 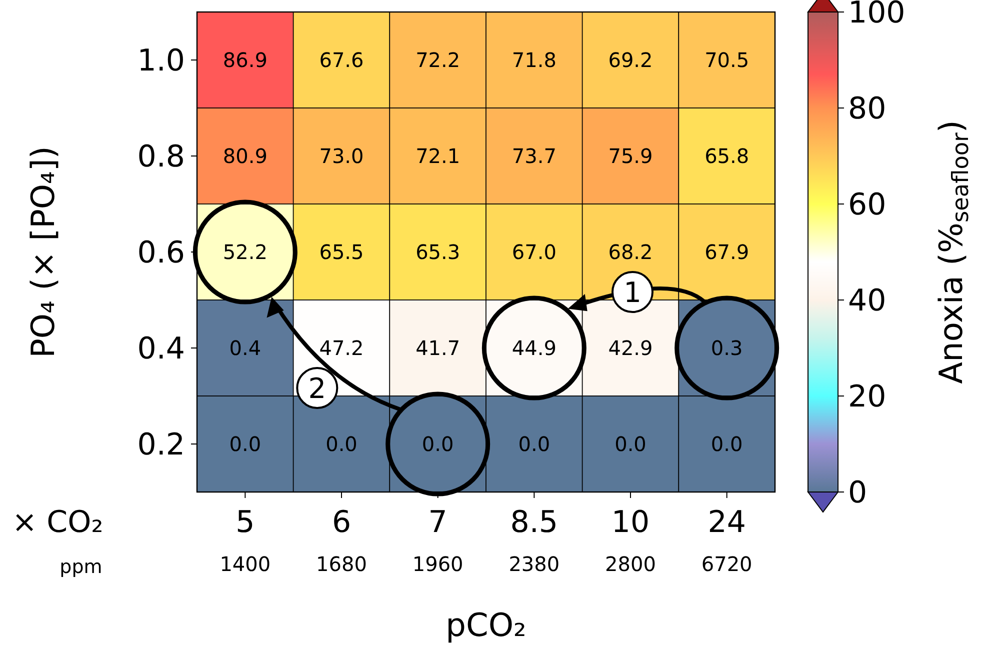 I want to click on data-label: 42.9, so click(x=630, y=348).